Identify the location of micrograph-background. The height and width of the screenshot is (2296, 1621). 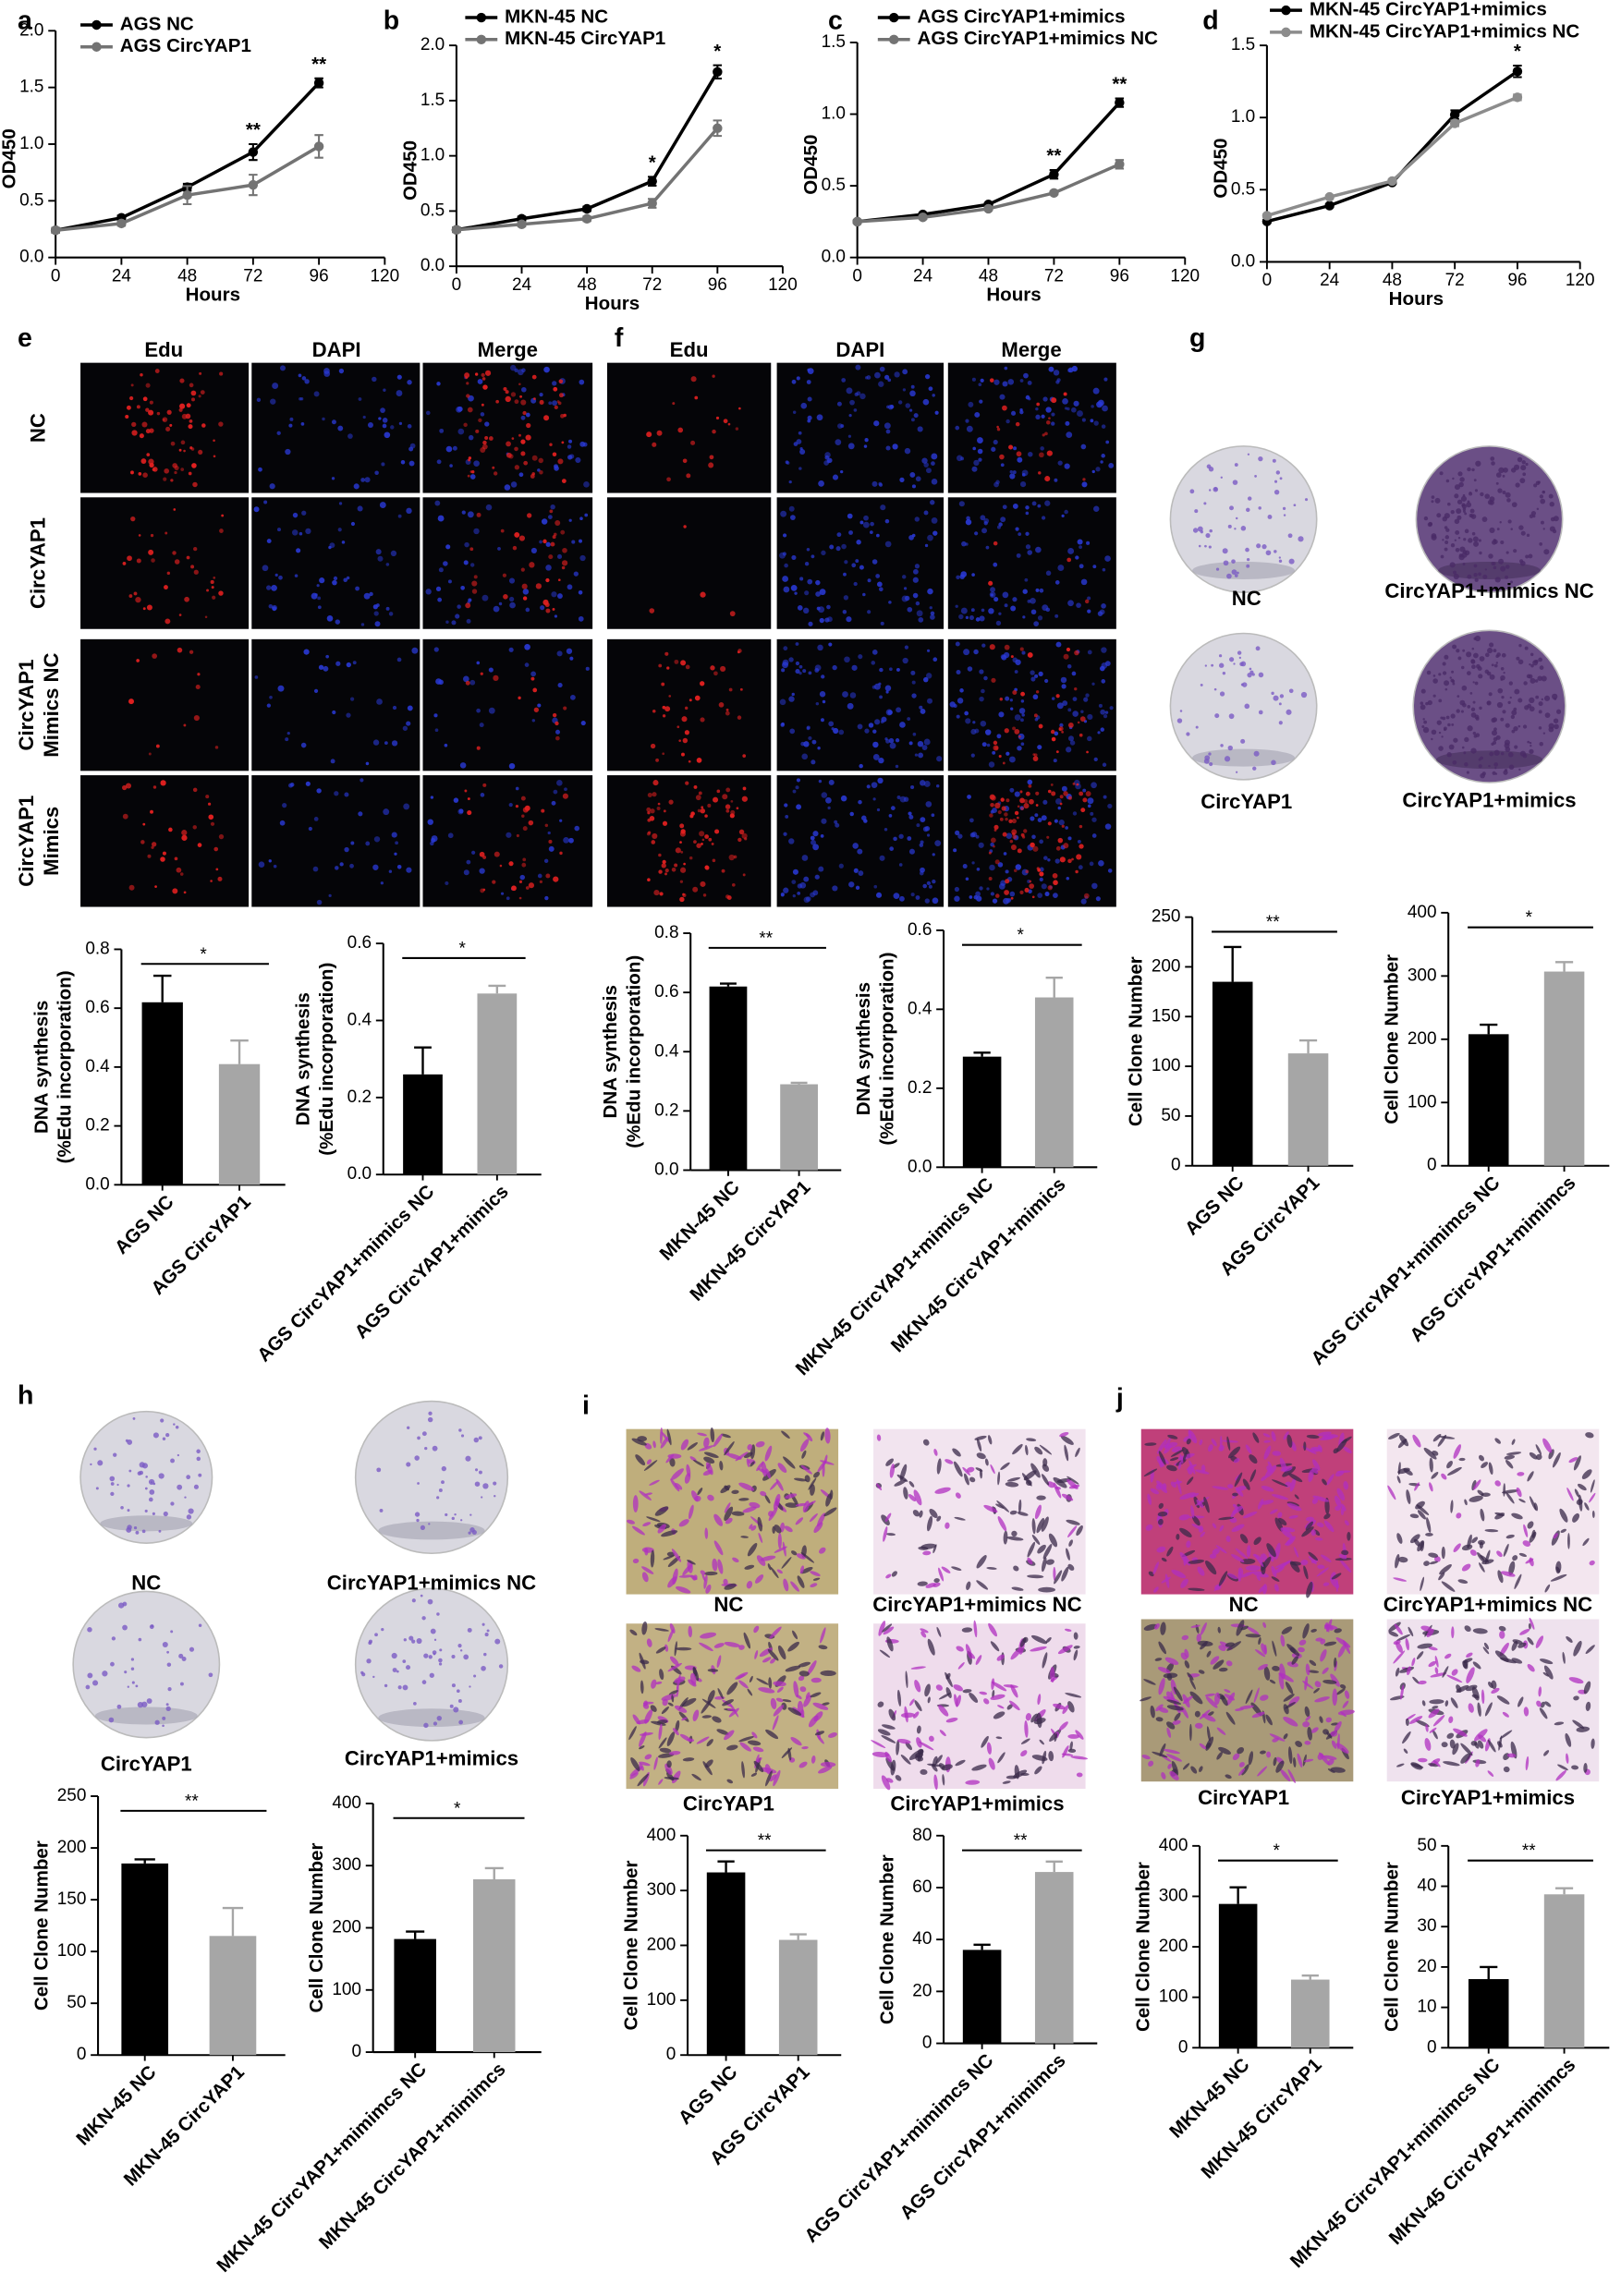
(165, 841).